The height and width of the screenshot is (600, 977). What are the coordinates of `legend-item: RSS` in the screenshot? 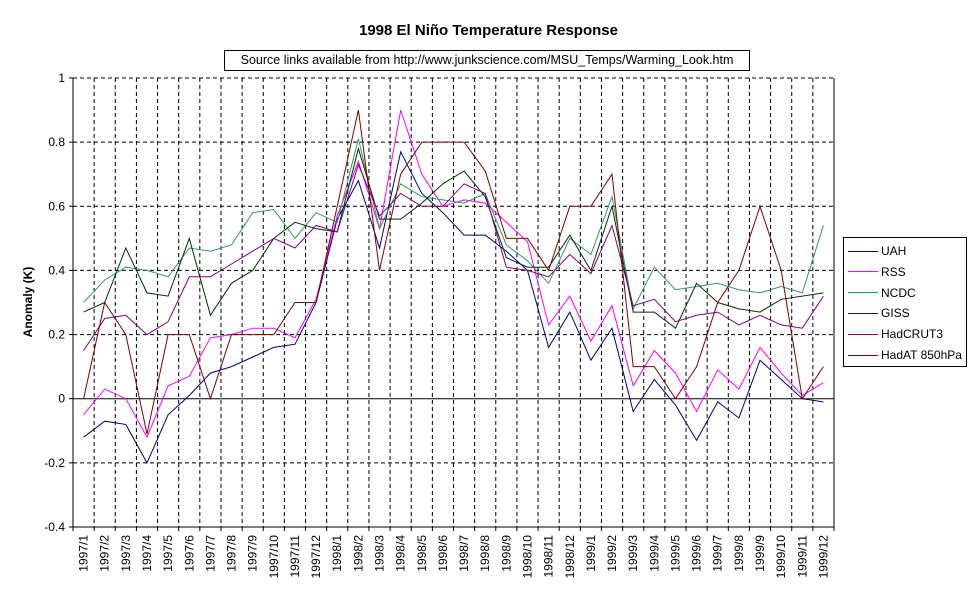 It's located at (877, 272).